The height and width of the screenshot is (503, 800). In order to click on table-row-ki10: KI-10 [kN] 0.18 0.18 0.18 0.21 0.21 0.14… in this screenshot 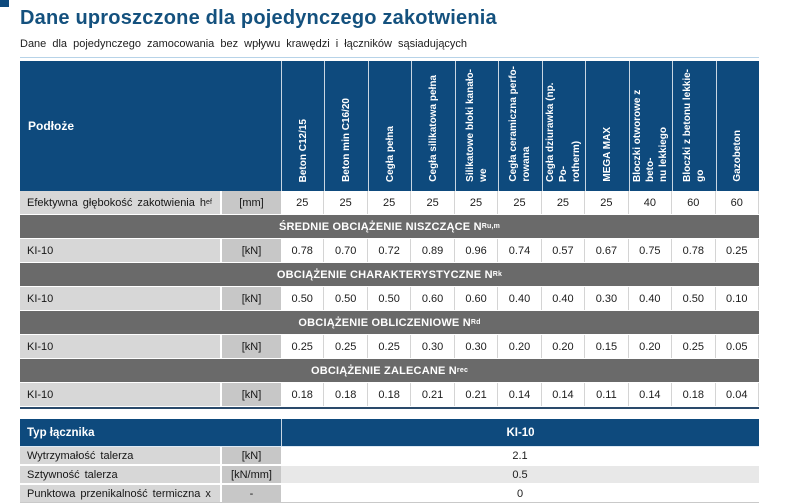, I will do `click(389, 395)`.